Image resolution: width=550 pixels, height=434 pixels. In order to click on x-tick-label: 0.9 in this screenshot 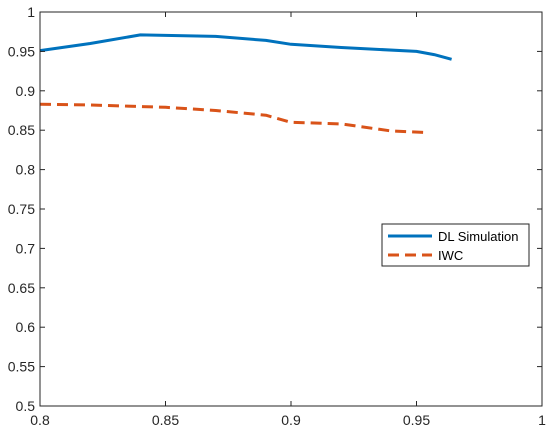, I will do `click(291, 420)`.